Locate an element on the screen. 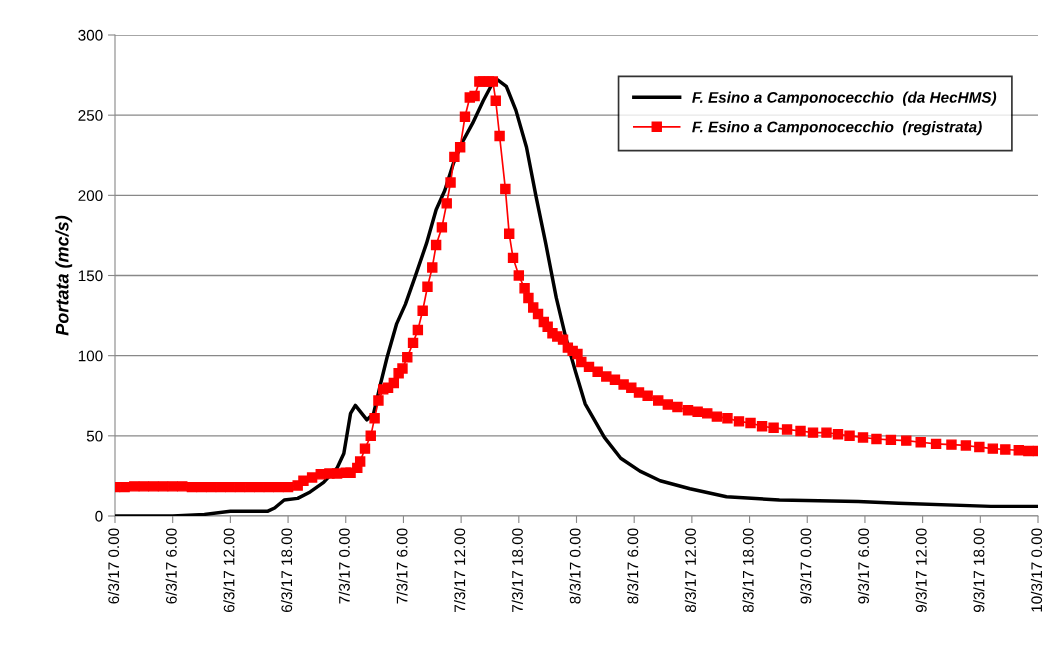 The height and width of the screenshot is (659, 1051). legend-label: F. Esino a Camponocecchio (registrata) is located at coordinates (837, 128).